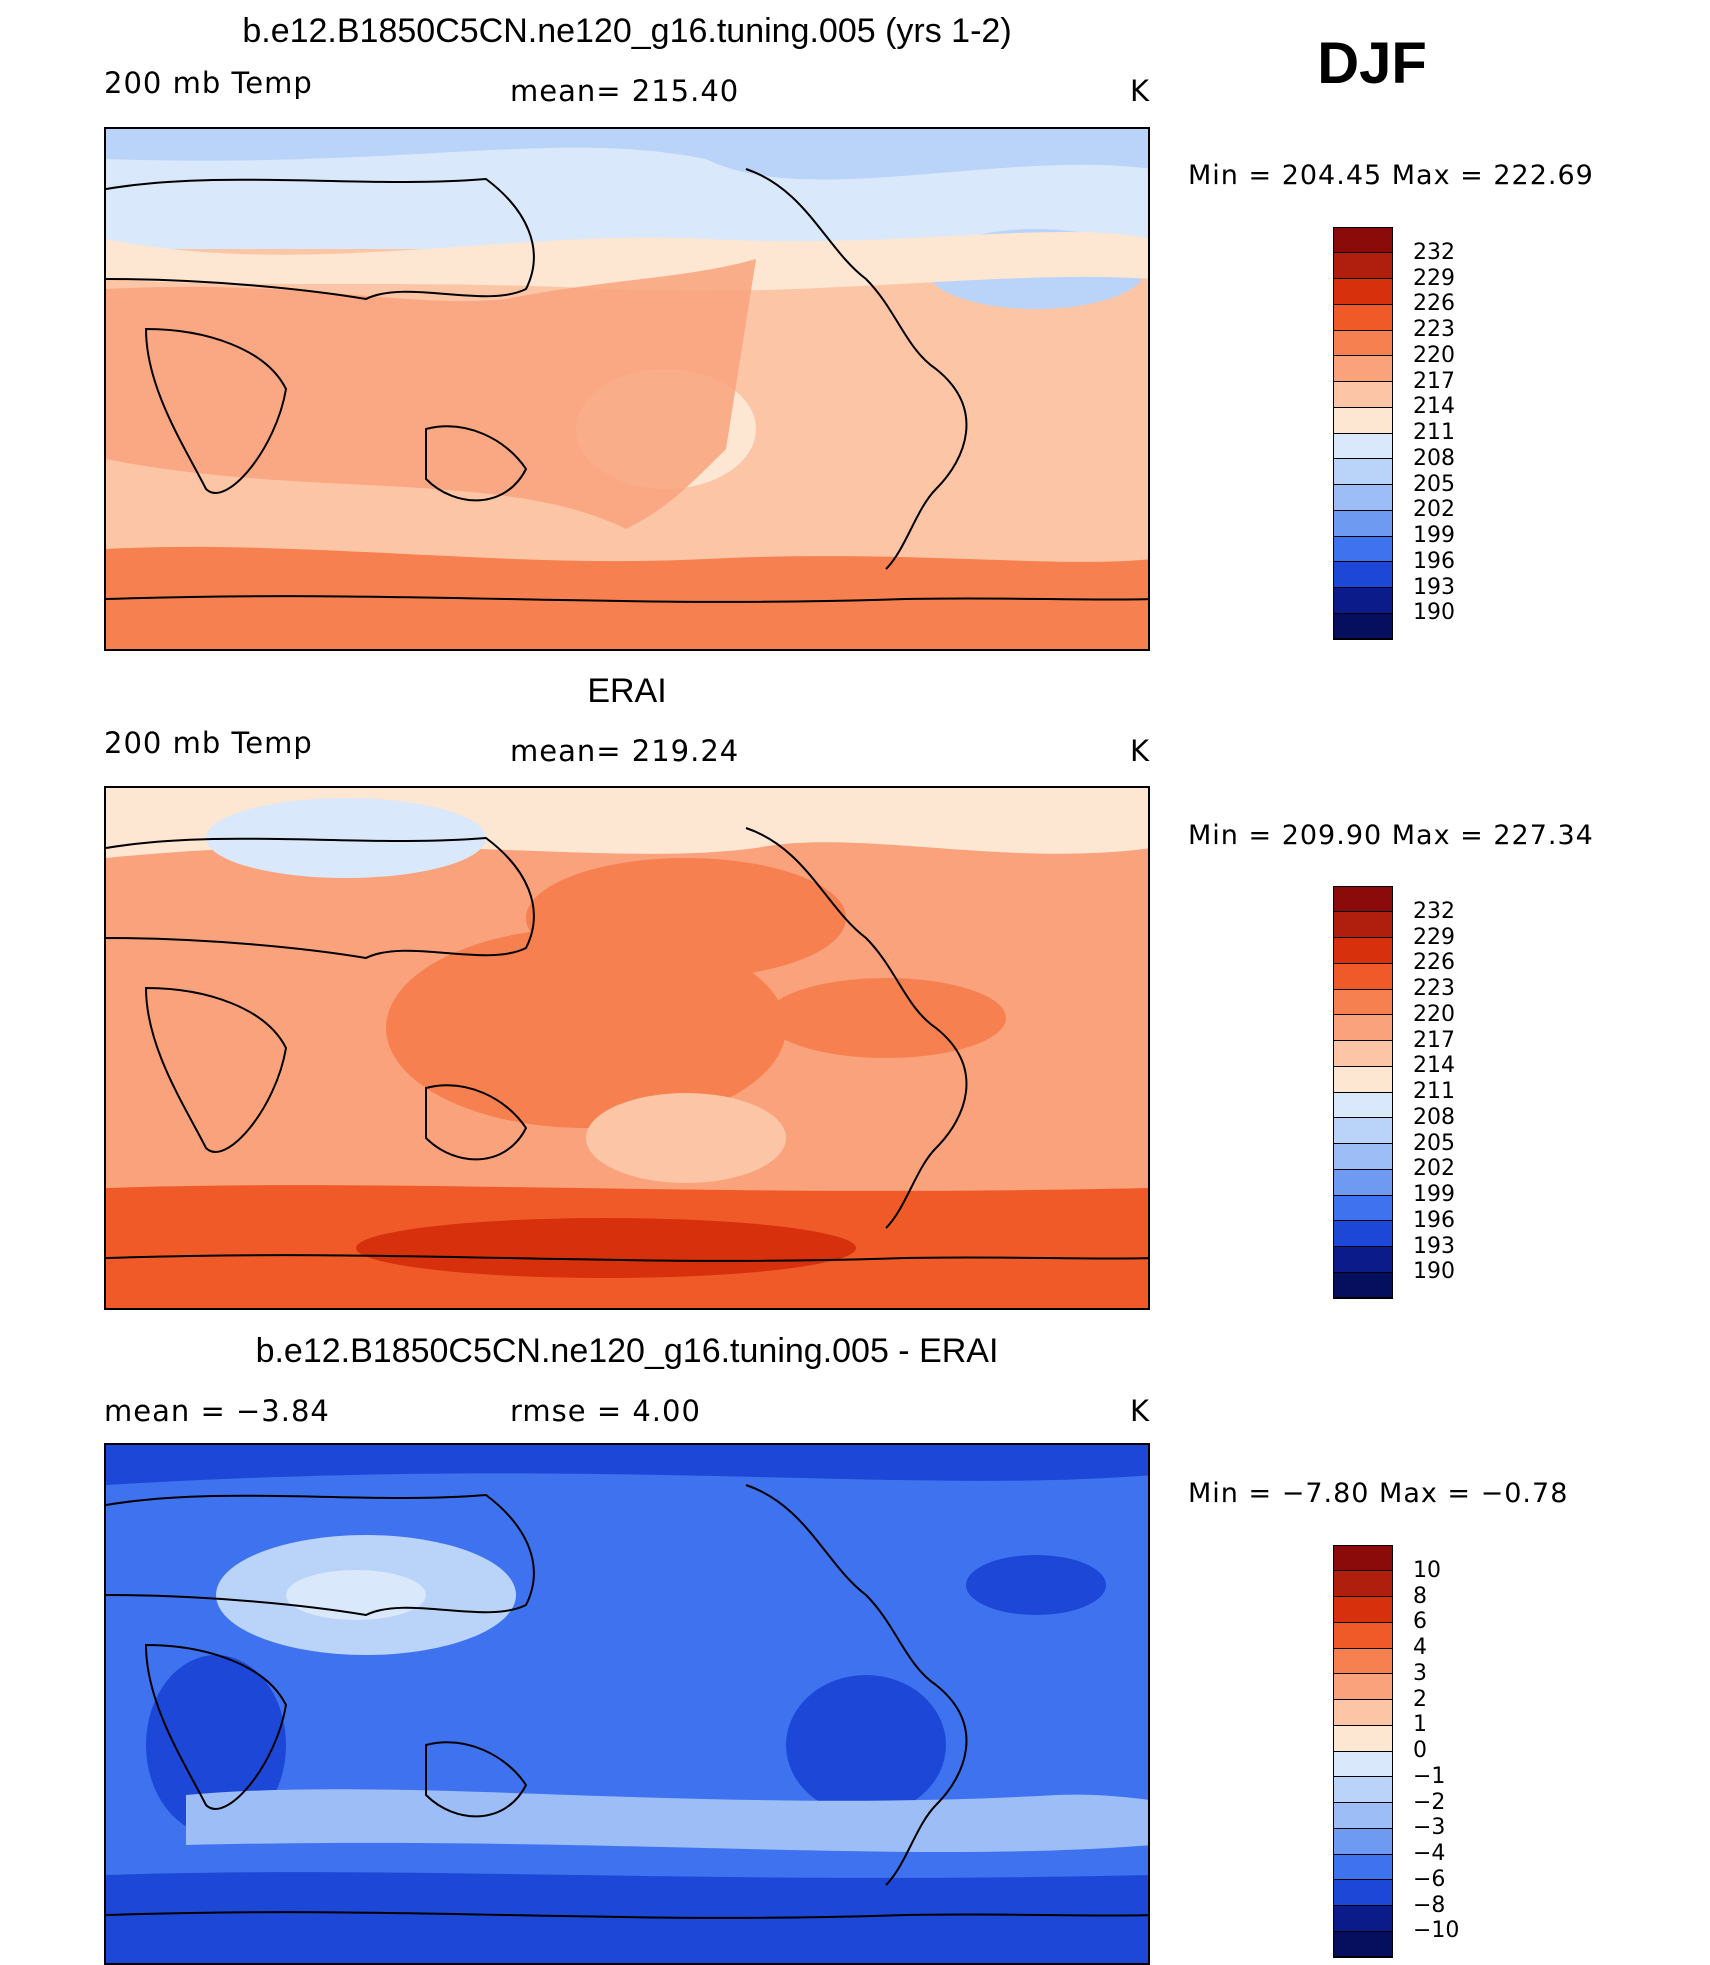 The width and height of the screenshot is (1710, 1965). Describe the element at coordinates (216, 410) in the screenshot. I see `map-1-africa-coast` at that location.